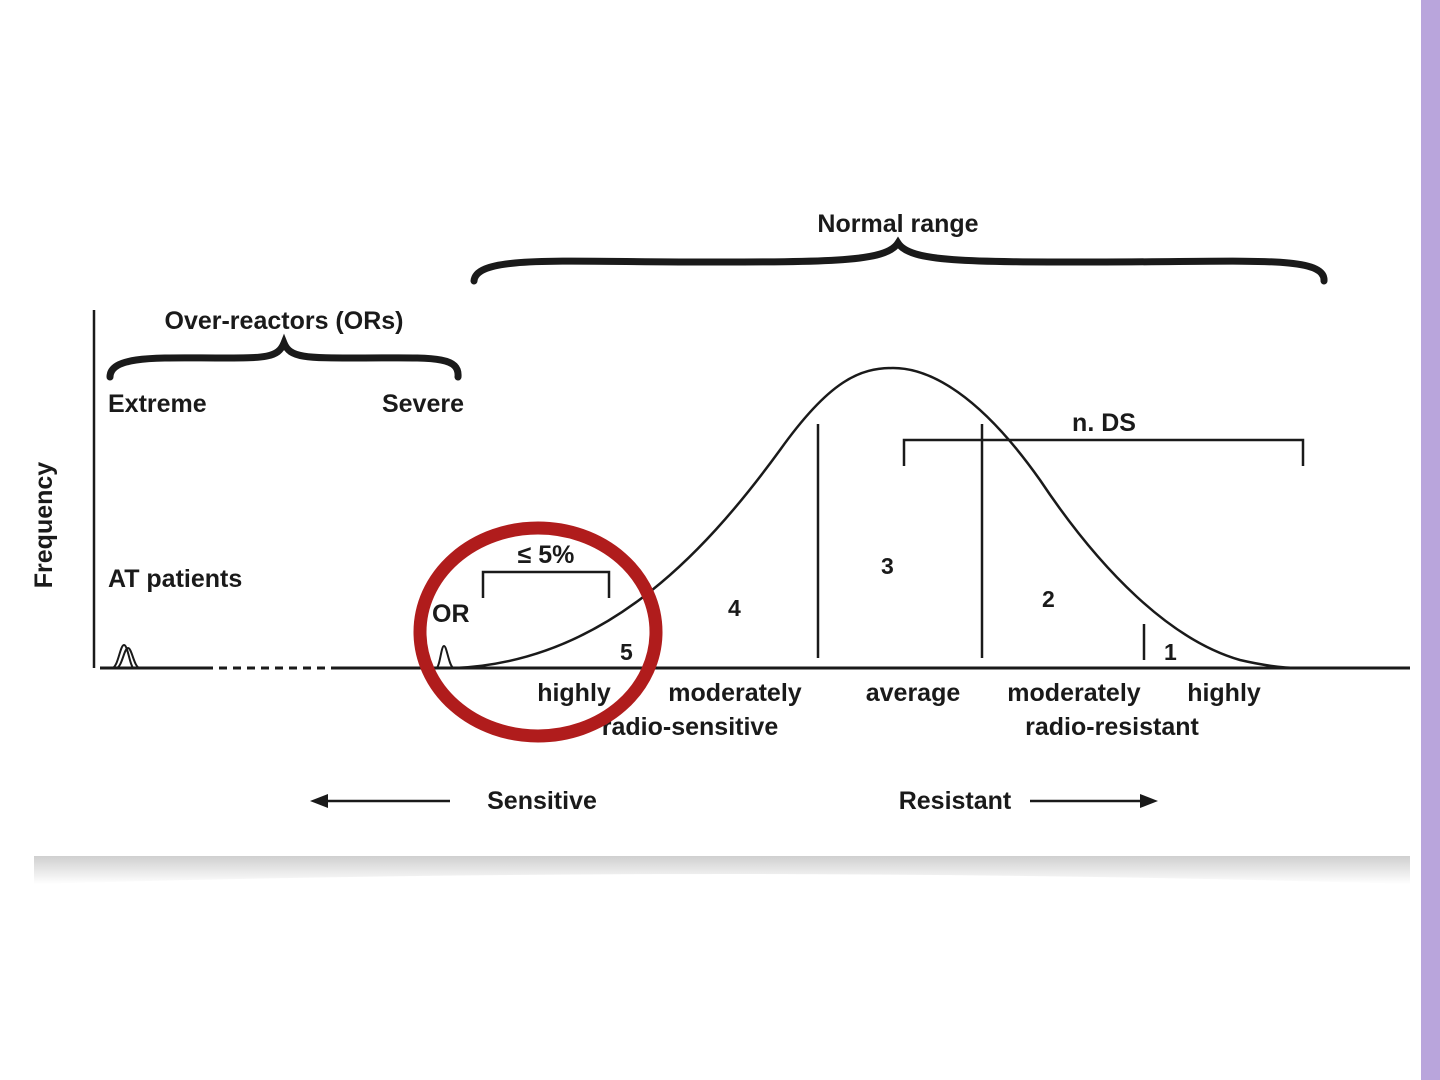 This screenshot has width=1440, height=1080. I want to click on label-moderately-sensitive: moderately, so click(734, 693).